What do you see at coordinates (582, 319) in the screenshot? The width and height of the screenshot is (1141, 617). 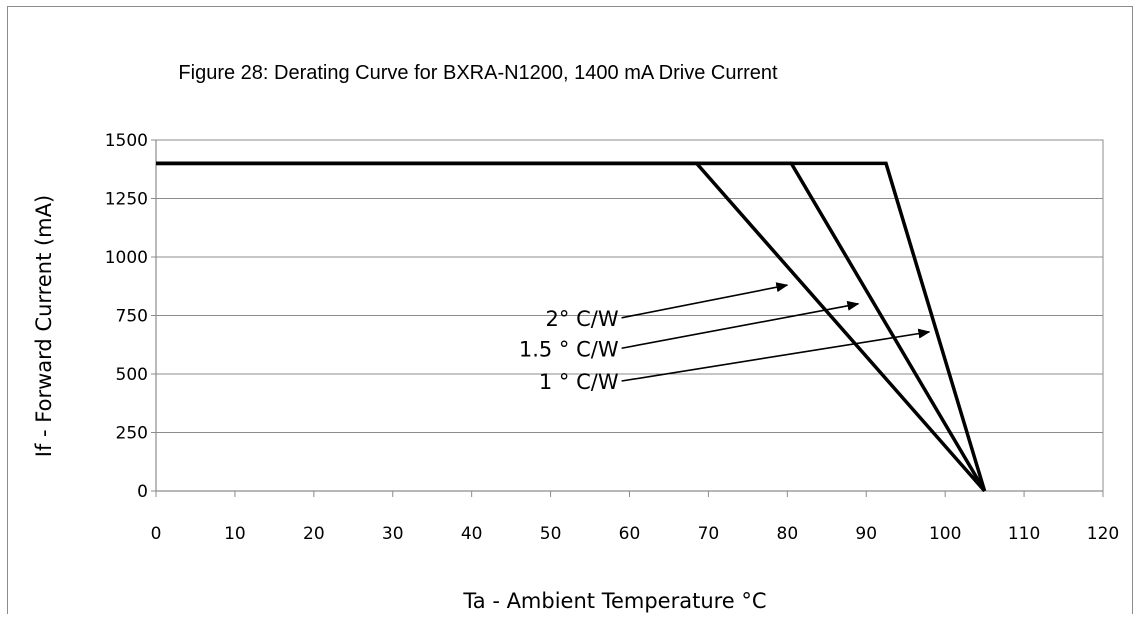 I see `annotation-label-1: 2° C/W` at bounding box center [582, 319].